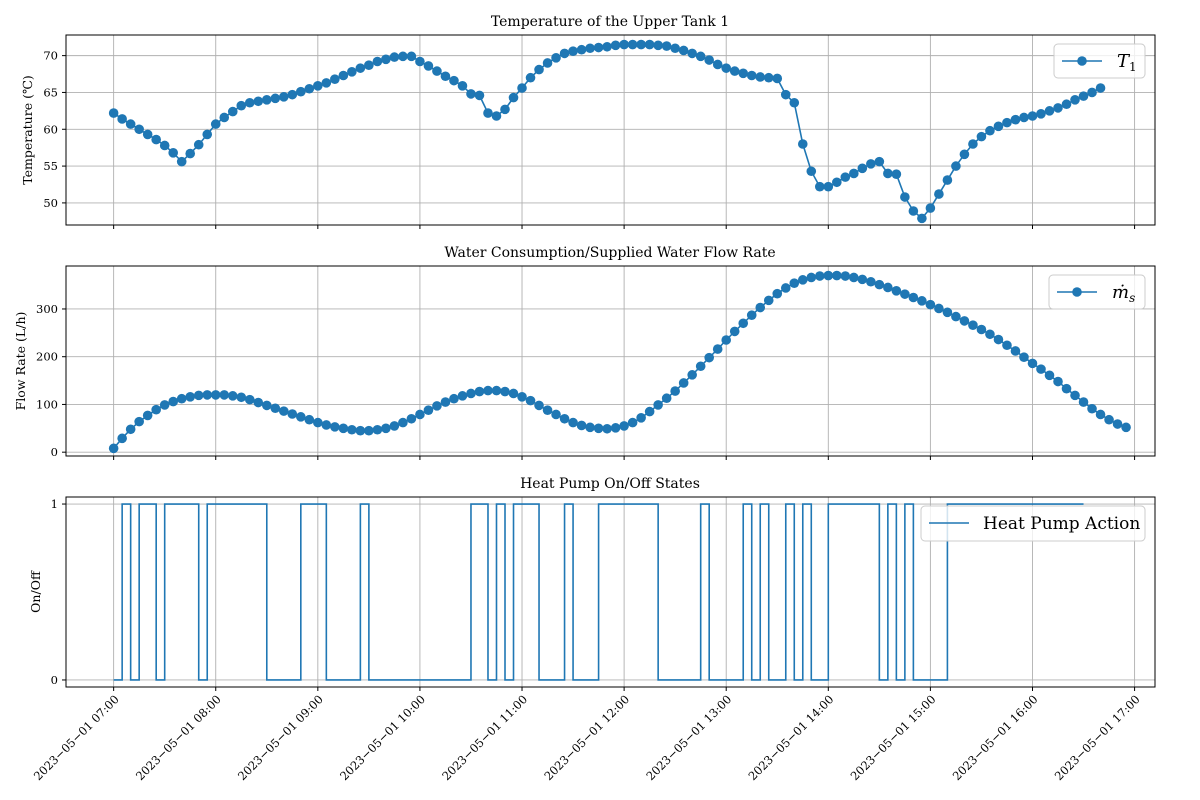  What do you see at coordinates (50, 56) in the screenshot?
I see `temperature-ytick-label-4: 70` at bounding box center [50, 56].